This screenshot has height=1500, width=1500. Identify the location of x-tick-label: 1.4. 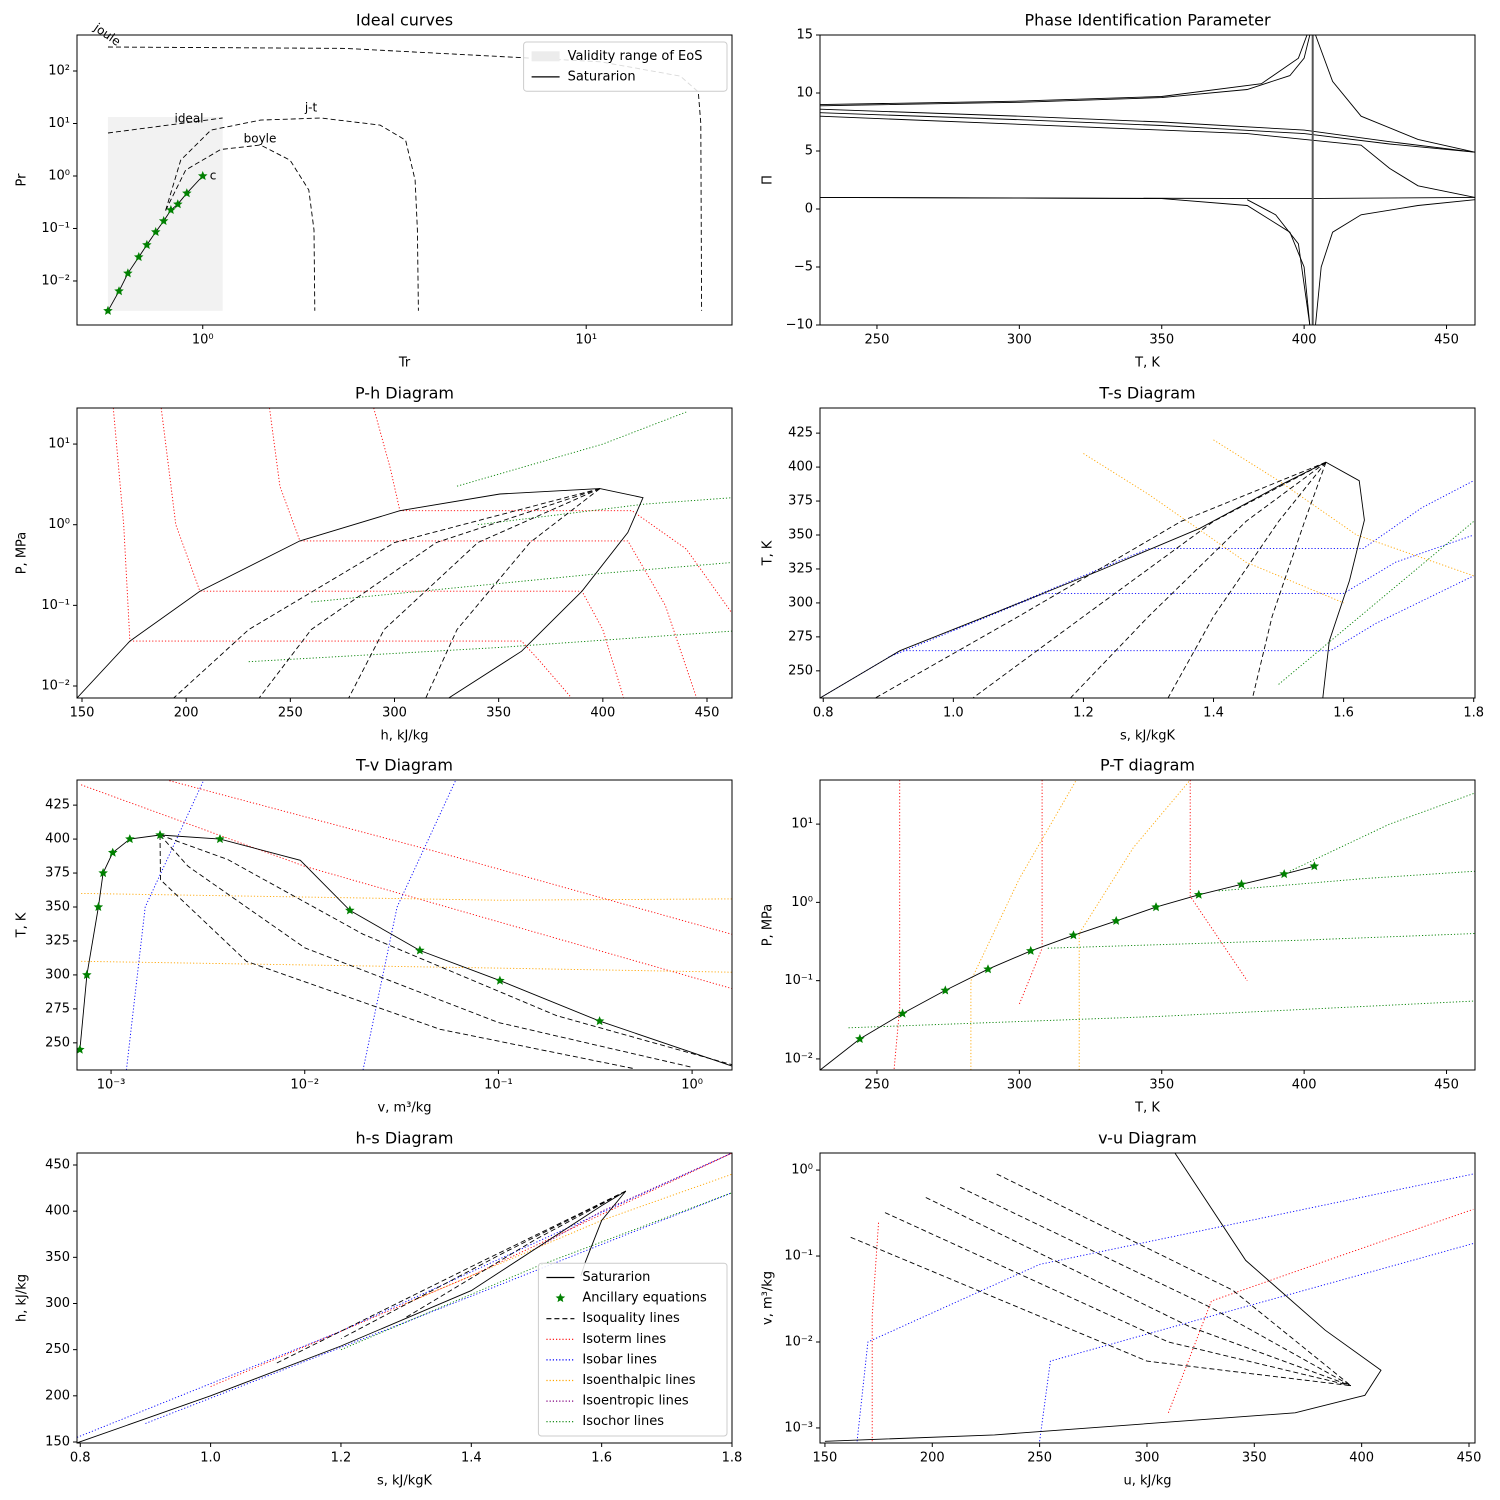
(471, 1458).